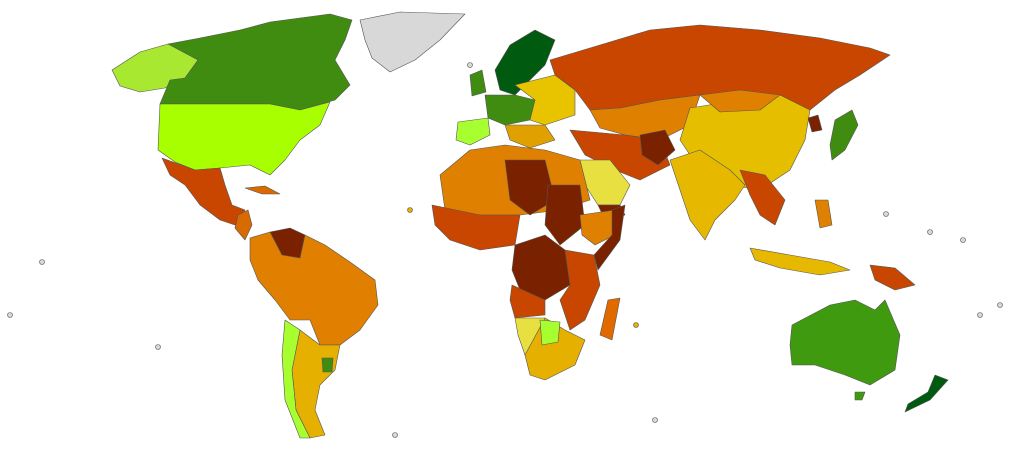 This screenshot has width=1024, height=473. Describe the element at coordinates (762, 197) in the screenshot. I see `southeast-asia` at that location.